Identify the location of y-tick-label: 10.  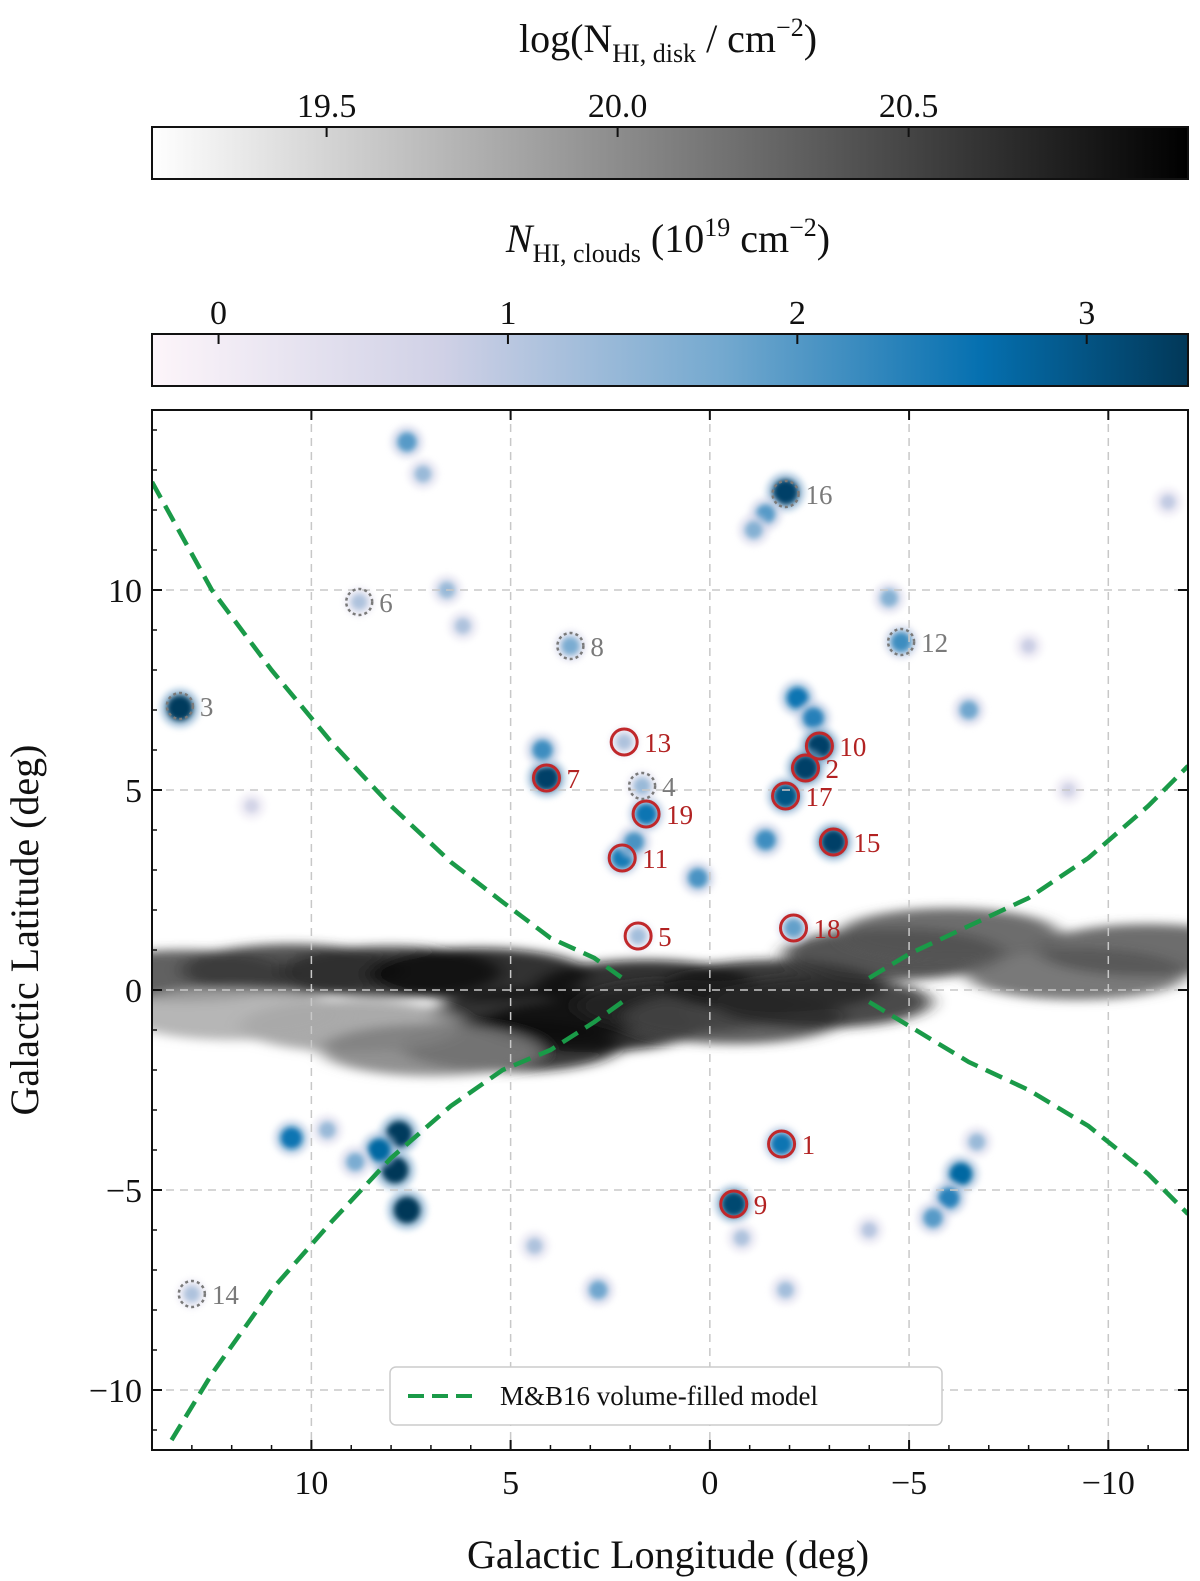
(125, 591).